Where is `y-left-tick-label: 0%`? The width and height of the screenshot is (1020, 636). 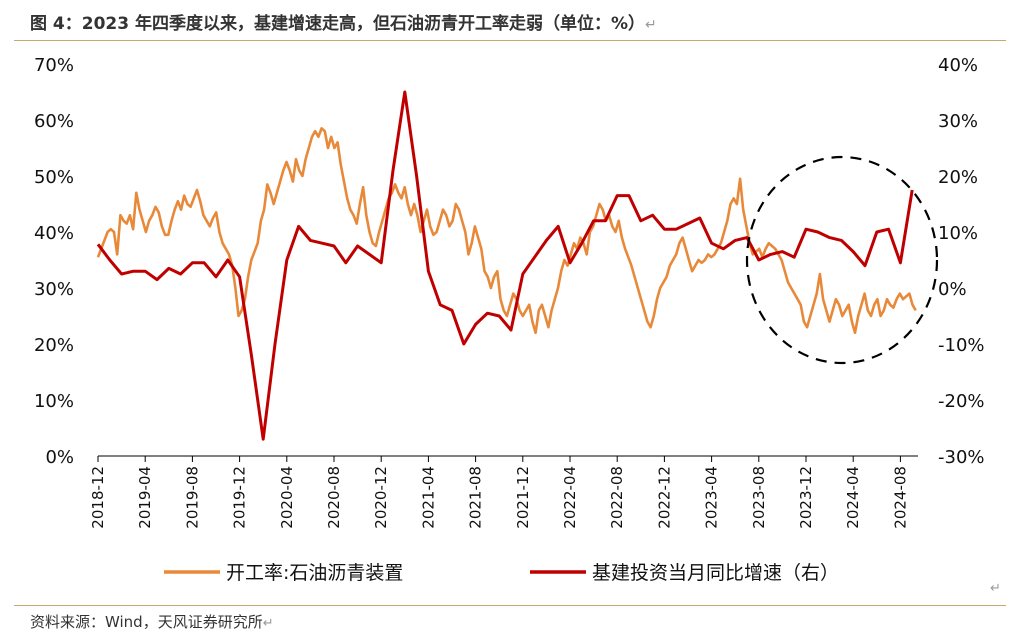 y-left-tick-label: 0% is located at coordinates (59, 457).